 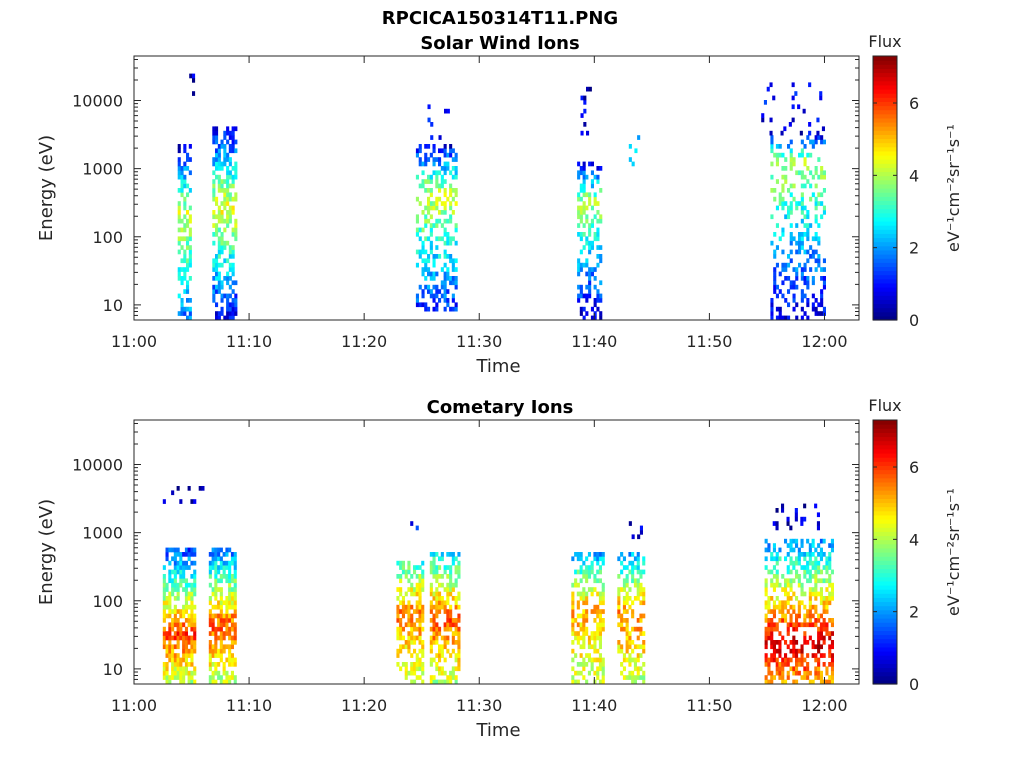 What do you see at coordinates (249, 705) in the screenshot?
I see `x-tick-label: 11:10` at bounding box center [249, 705].